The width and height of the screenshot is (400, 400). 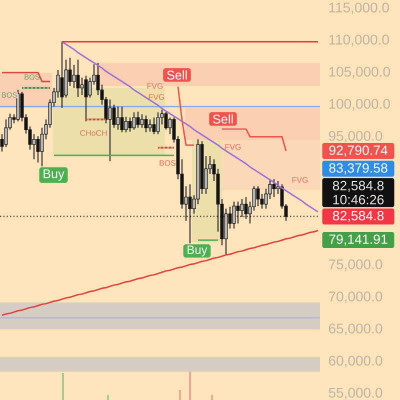 What do you see at coordinates (355, 136) in the screenshot?
I see `y-tick-label: 95,000.0` at bounding box center [355, 136].